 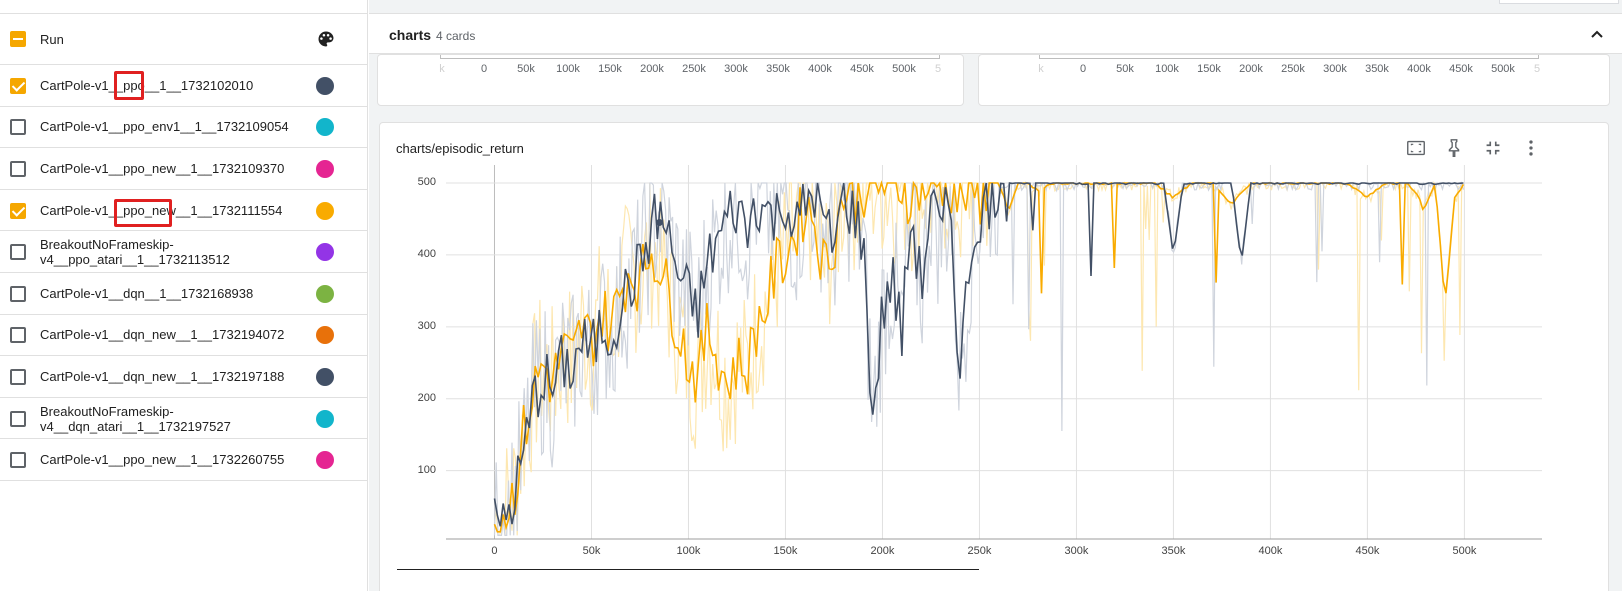 What do you see at coordinates (1416, 148) in the screenshot?
I see `fit-domain-icon` at bounding box center [1416, 148].